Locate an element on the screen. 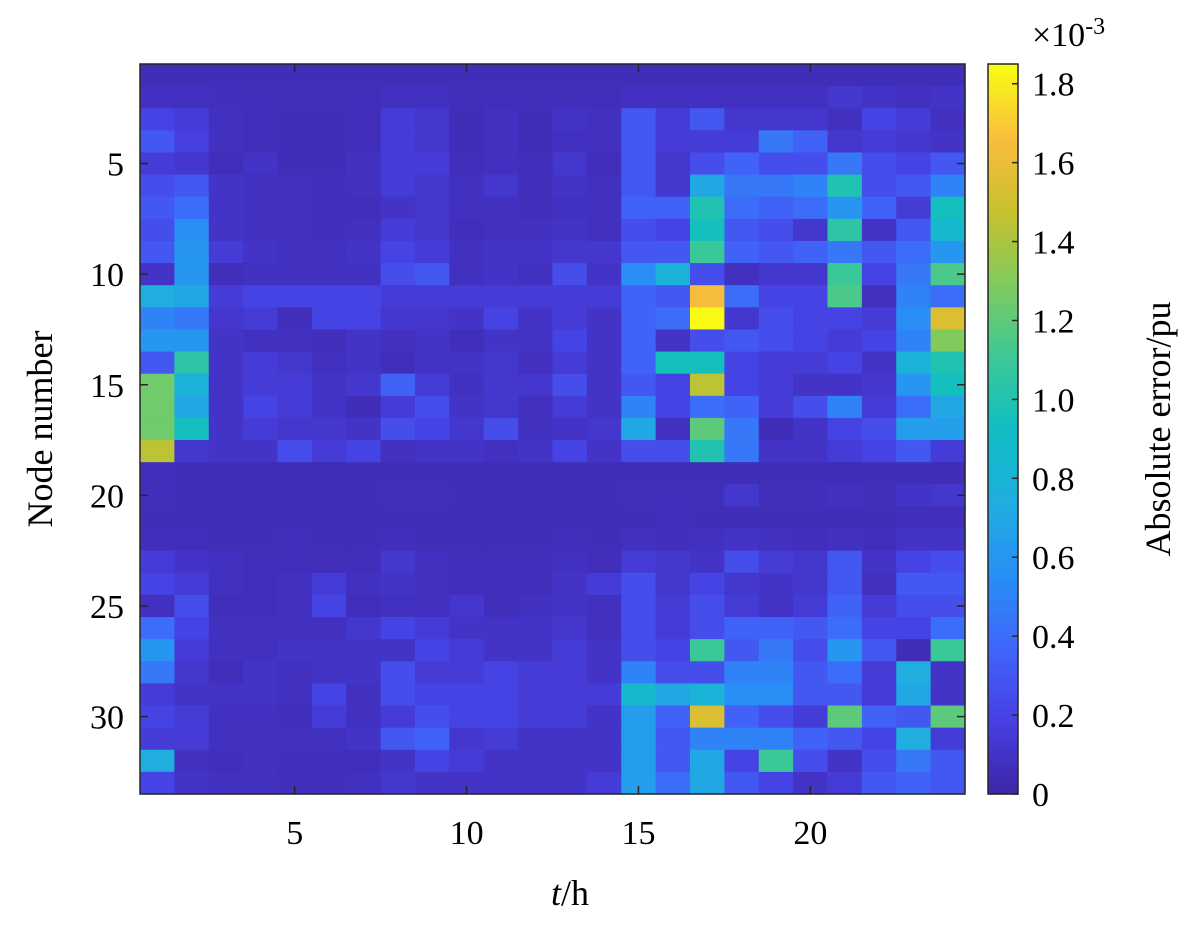  colorbar-title: Absolute error/pu is located at coordinates (1158, 429).